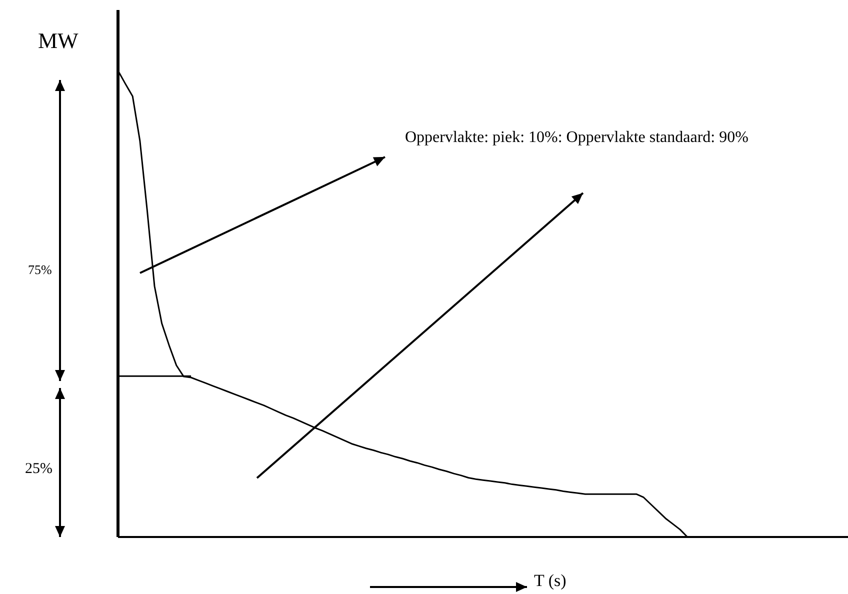 The width and height of the screenshot is (848, 594). What do you see at coordinates (550, 581) in the screenshot?
I see `x-axis-title: T (s)` at bounding box center [550, 581].